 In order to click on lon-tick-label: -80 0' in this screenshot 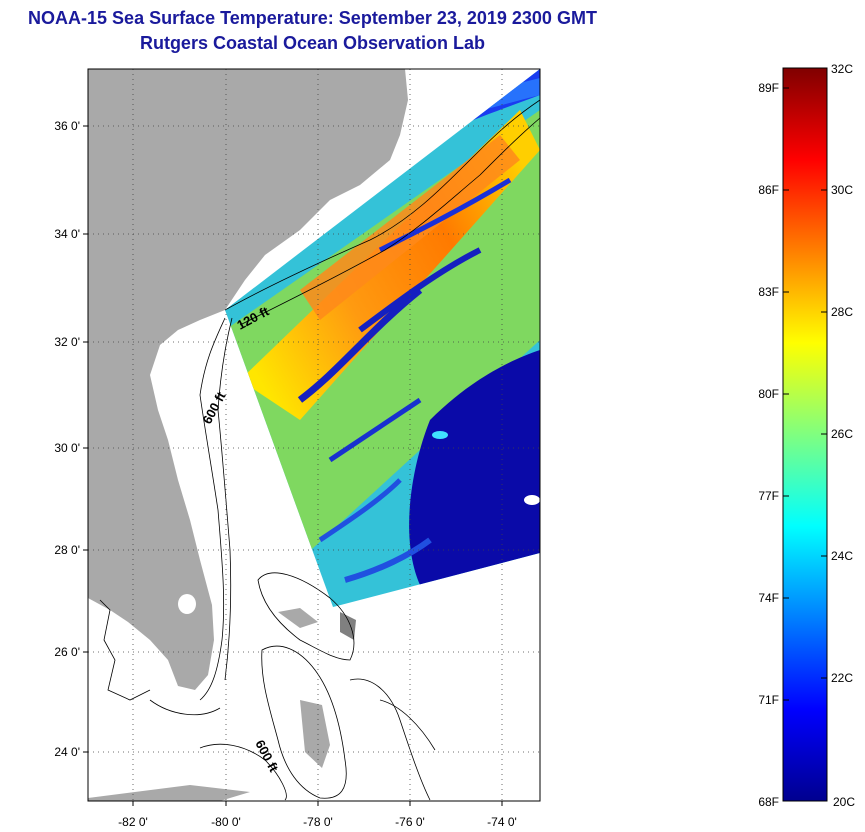, I will do `click(226, 822)`.